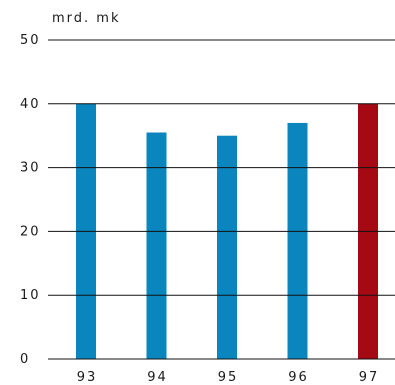 The width and height of the screenshot is (395, 385). What do you see at coordinates (298, 377) in the screenshot?
I see `x-tick-label: 96` at bounding box center [298, 377].